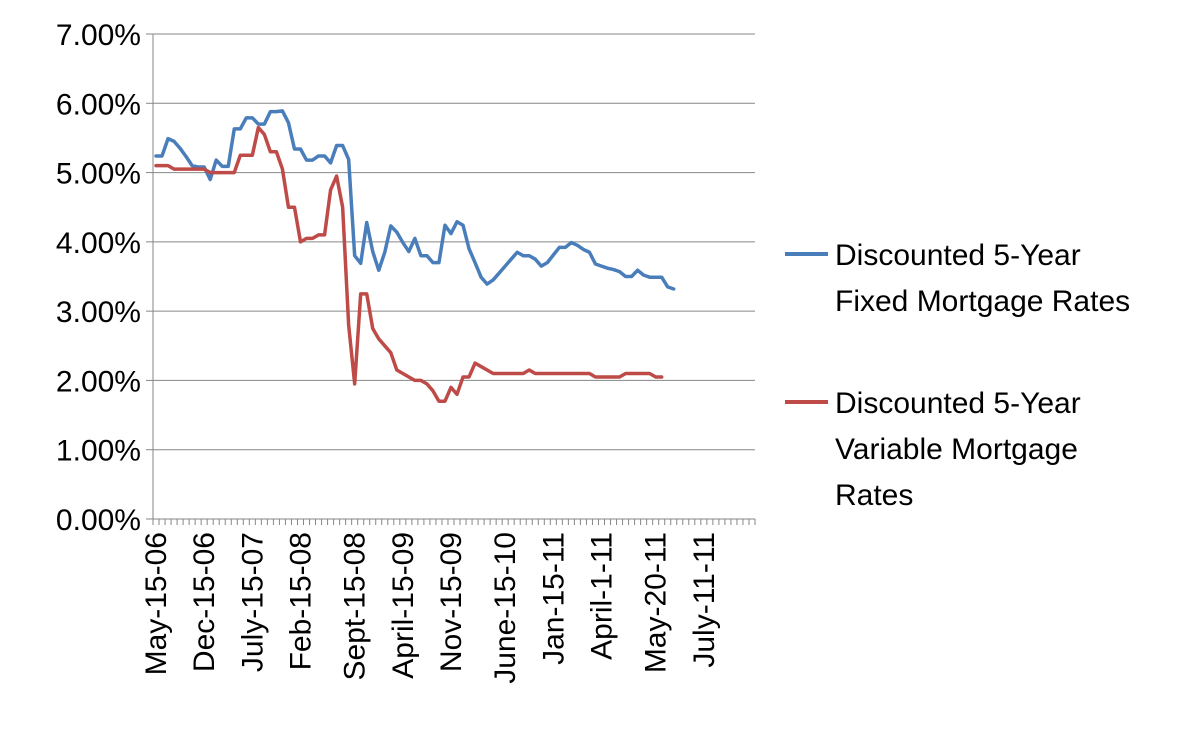 Image resolution: width=1183 pixels, height=749 pixels. Describe the element at coordinates (505, 608) in the screenshot. I see `x-tick-label: June-15-10` at that location.